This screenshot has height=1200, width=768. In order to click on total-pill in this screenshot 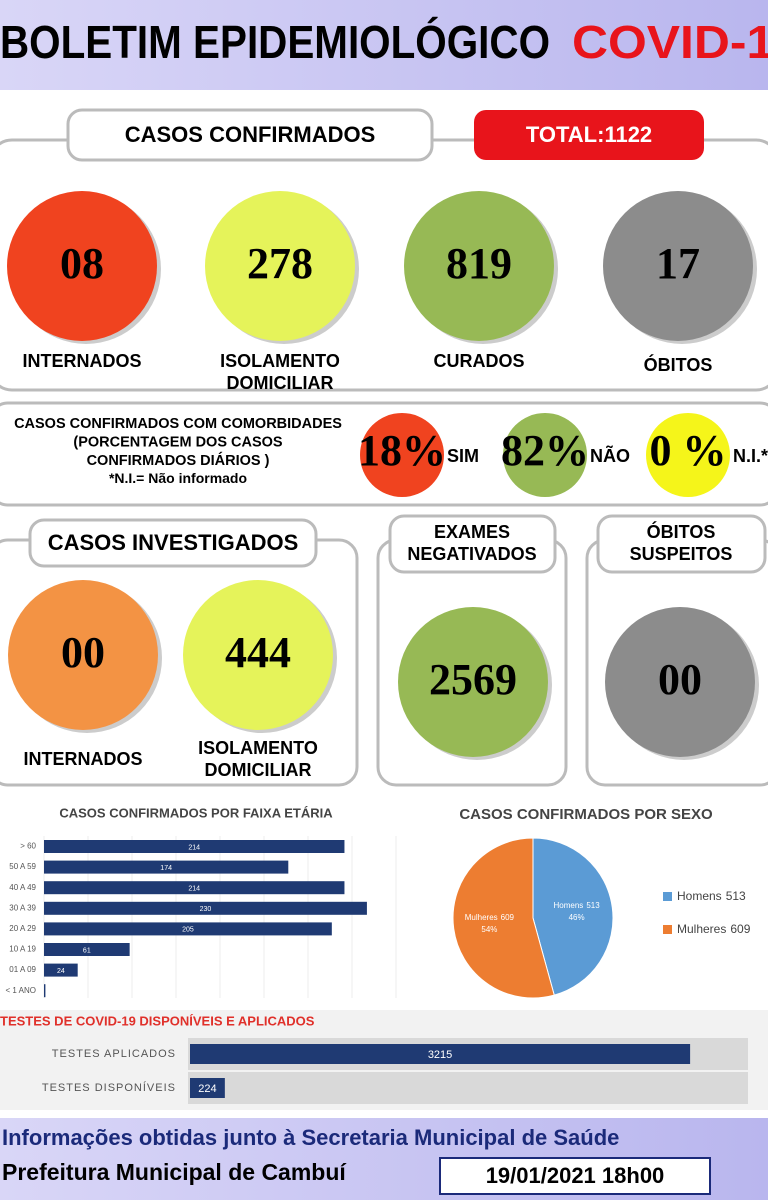, I will do `click(589, 135)`.